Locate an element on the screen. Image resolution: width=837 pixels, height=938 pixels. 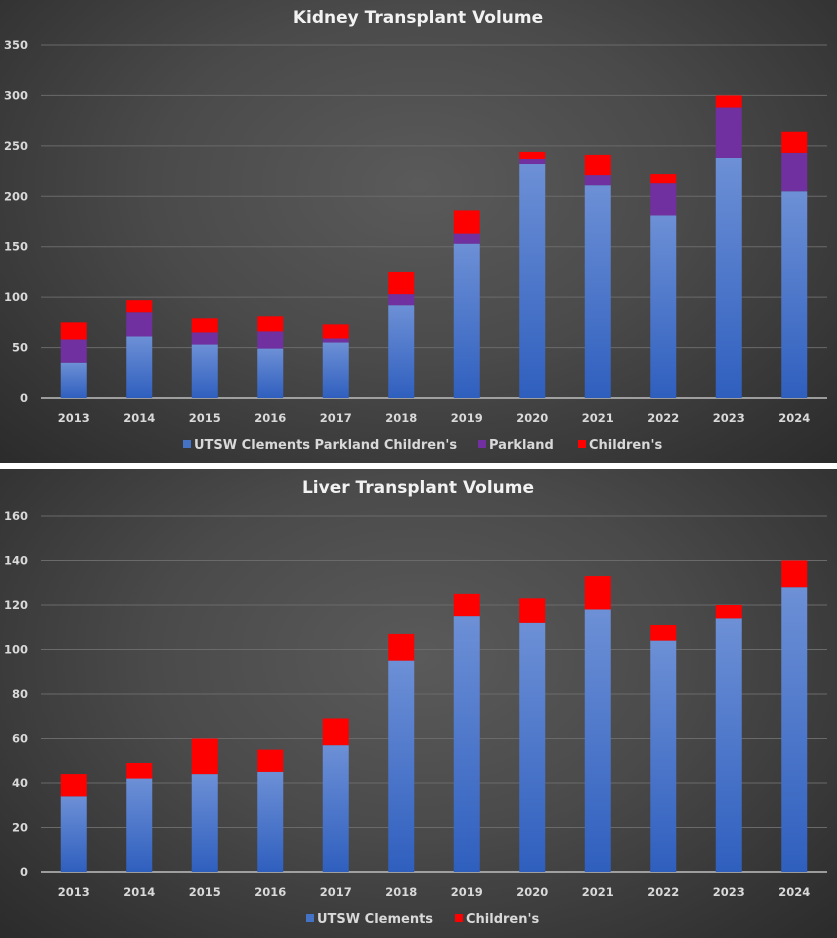
kidney-xtick-label: 2022 is located at coordinates (663, 418).